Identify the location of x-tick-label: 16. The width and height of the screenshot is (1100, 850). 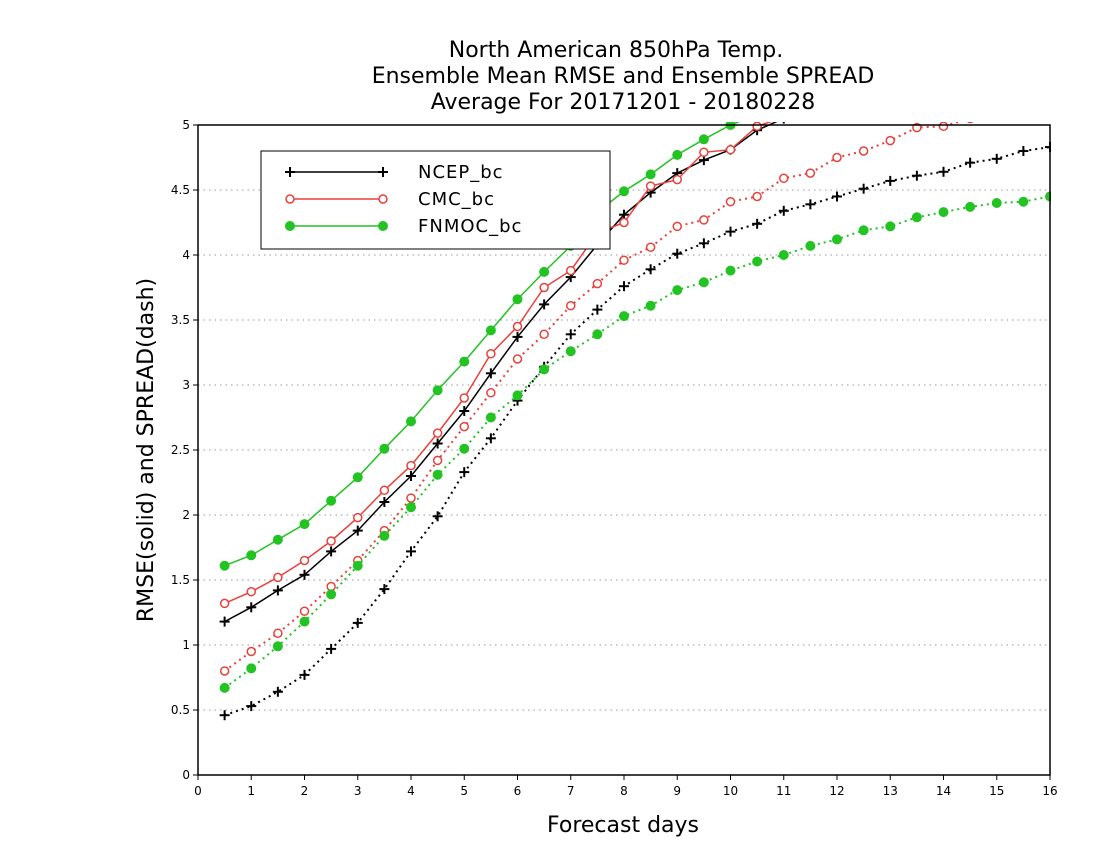
(1049, 791).